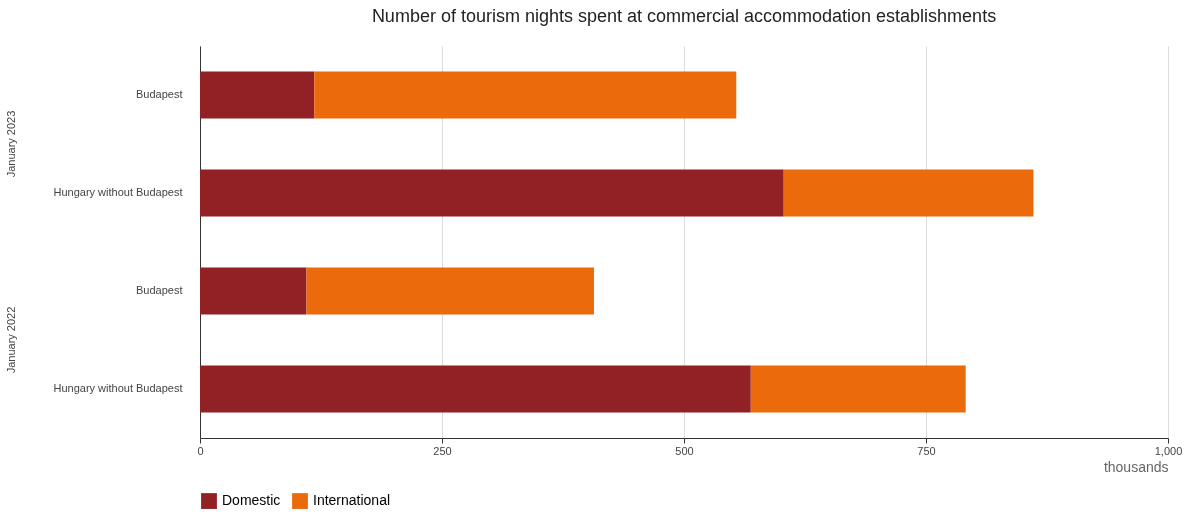  I want to click on text: January 2023, so click(11, 144).